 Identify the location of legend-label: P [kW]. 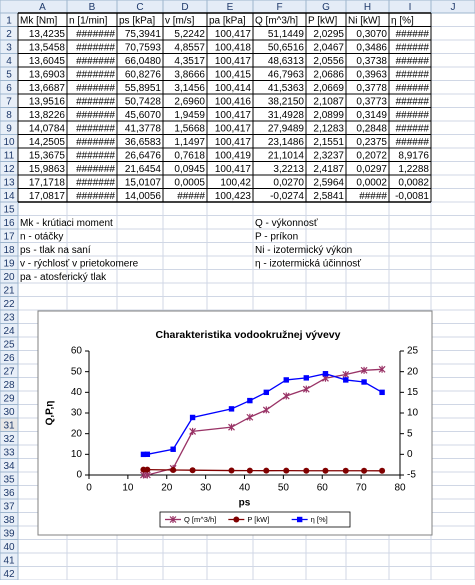
(258, 519).